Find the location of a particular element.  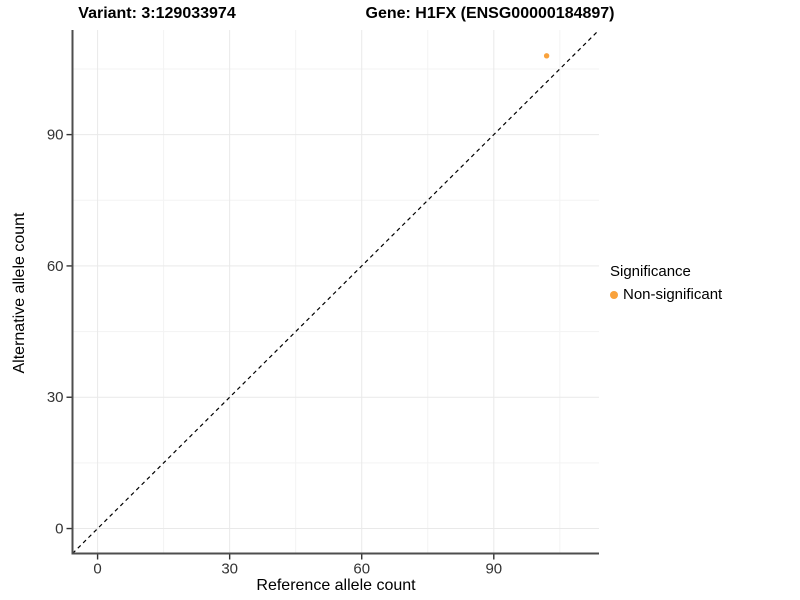

x-tick-label: 0 is located at coordinates (97, 569).